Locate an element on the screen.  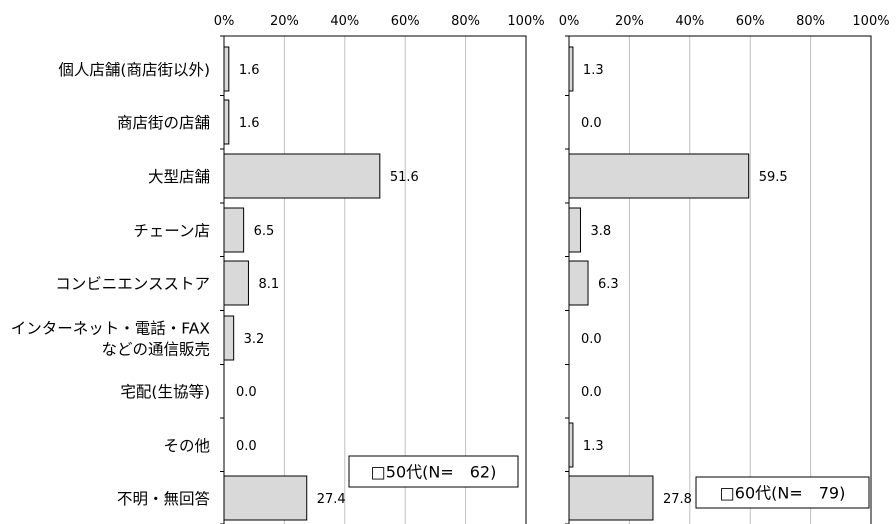
category-label: コンビニエンスストア is located at coordinates (132, 284).